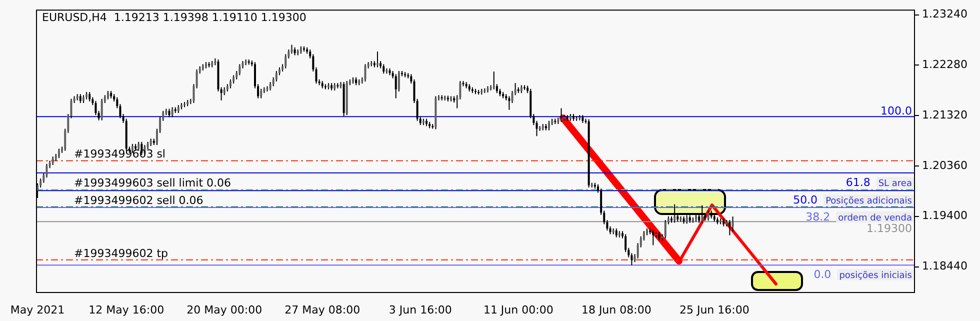  What do you see at coordinates (945, 266) in the screenshot?
I see `y-tick-label: 1.18440` at bounding box center [945, 266].